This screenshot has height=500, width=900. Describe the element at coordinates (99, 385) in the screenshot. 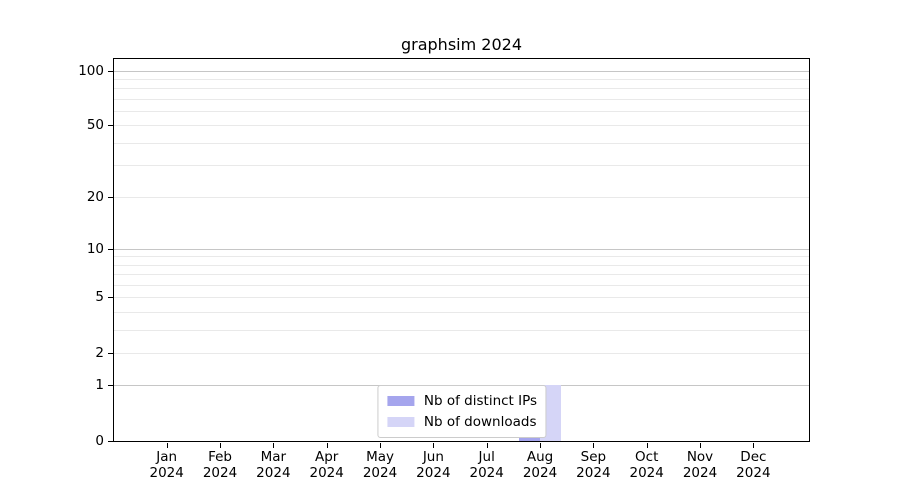

I see `y-axis-tick-label: 1` at that location.